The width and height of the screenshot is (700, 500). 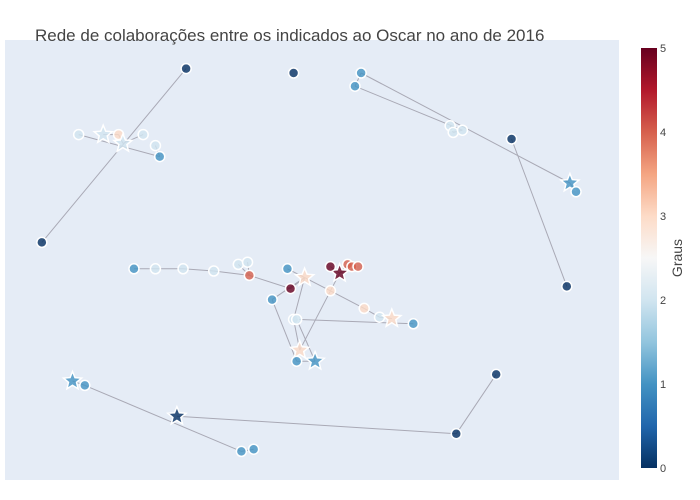 I want to click on colorbar-ticks: 0 1 2 3 4 5, so click(x=663, y=259).